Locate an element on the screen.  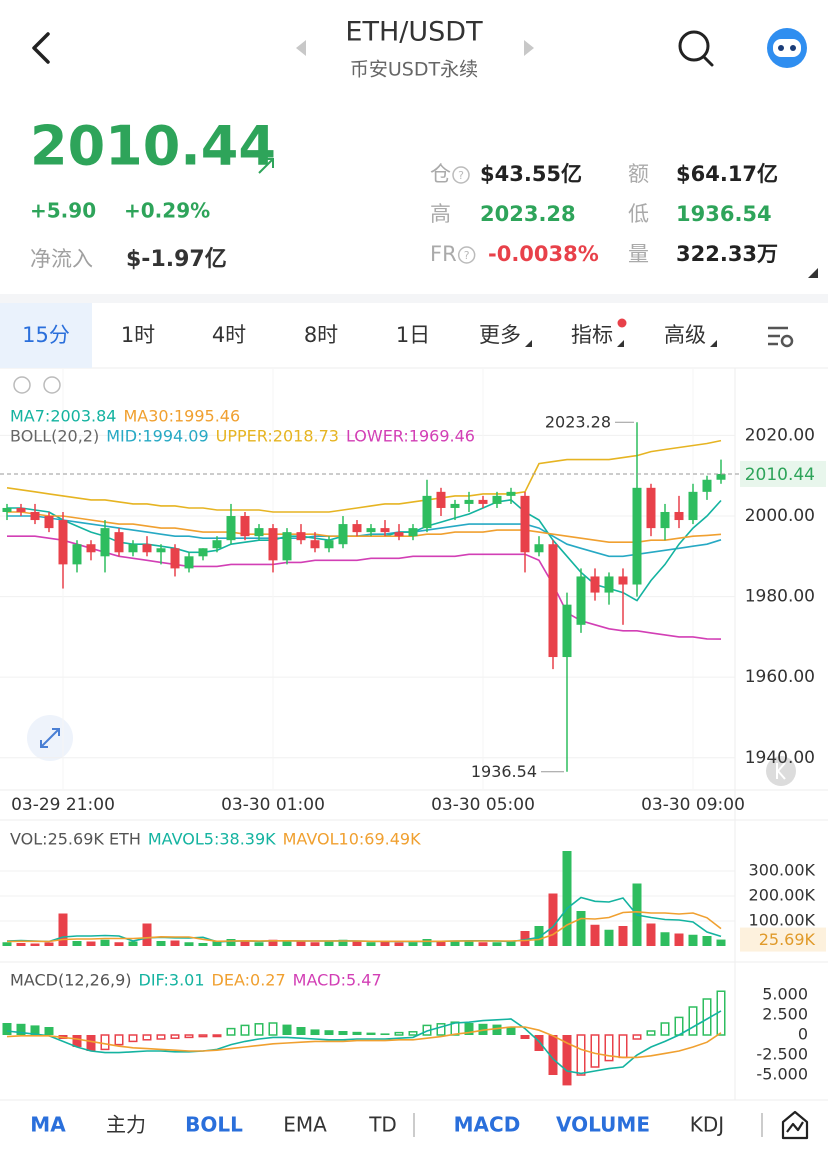
fullscreen-button is located at coordinates (50, 738).